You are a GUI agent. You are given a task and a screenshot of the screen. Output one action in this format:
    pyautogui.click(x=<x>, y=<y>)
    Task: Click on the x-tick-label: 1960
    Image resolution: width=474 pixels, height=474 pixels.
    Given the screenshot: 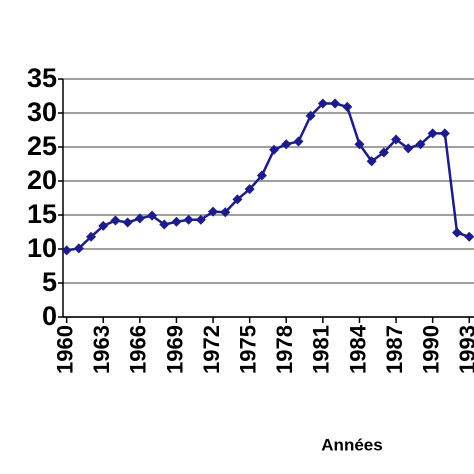 What is the action you would take?
    pyautogui.click(x=64, y=349)
    